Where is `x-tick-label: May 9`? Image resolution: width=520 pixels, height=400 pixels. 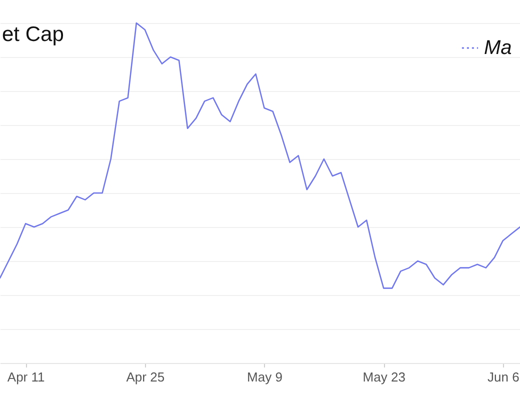 x-tick-label: May 9 is located at coordinates (264, 377).